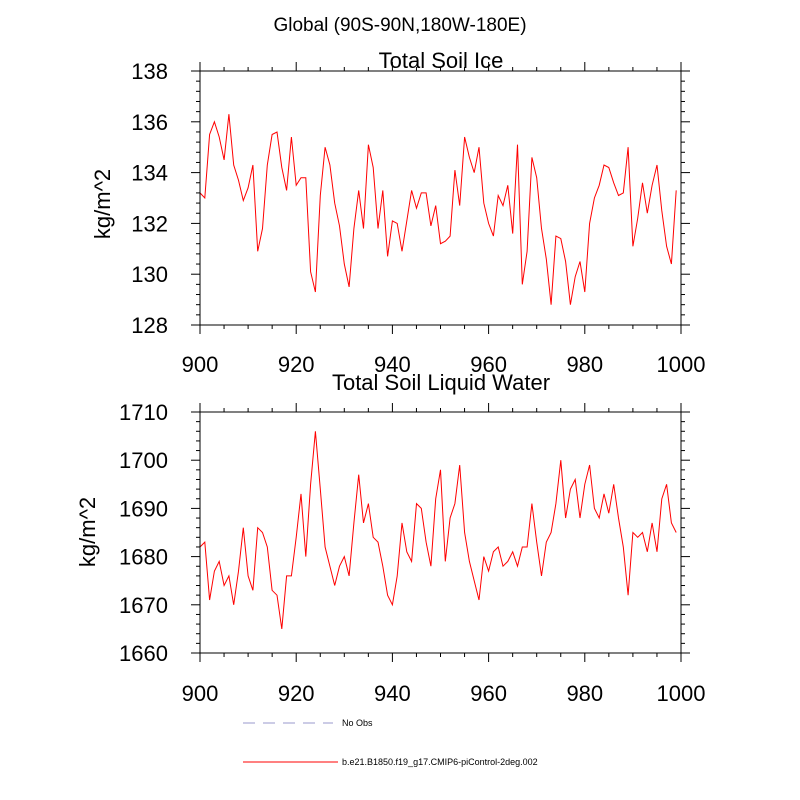  What do you see at coordinates (87, 532) in the screenshot?
I see `y-axis-label-soil-liquid-water: kg/m^2` at bounding box center [87, 532].